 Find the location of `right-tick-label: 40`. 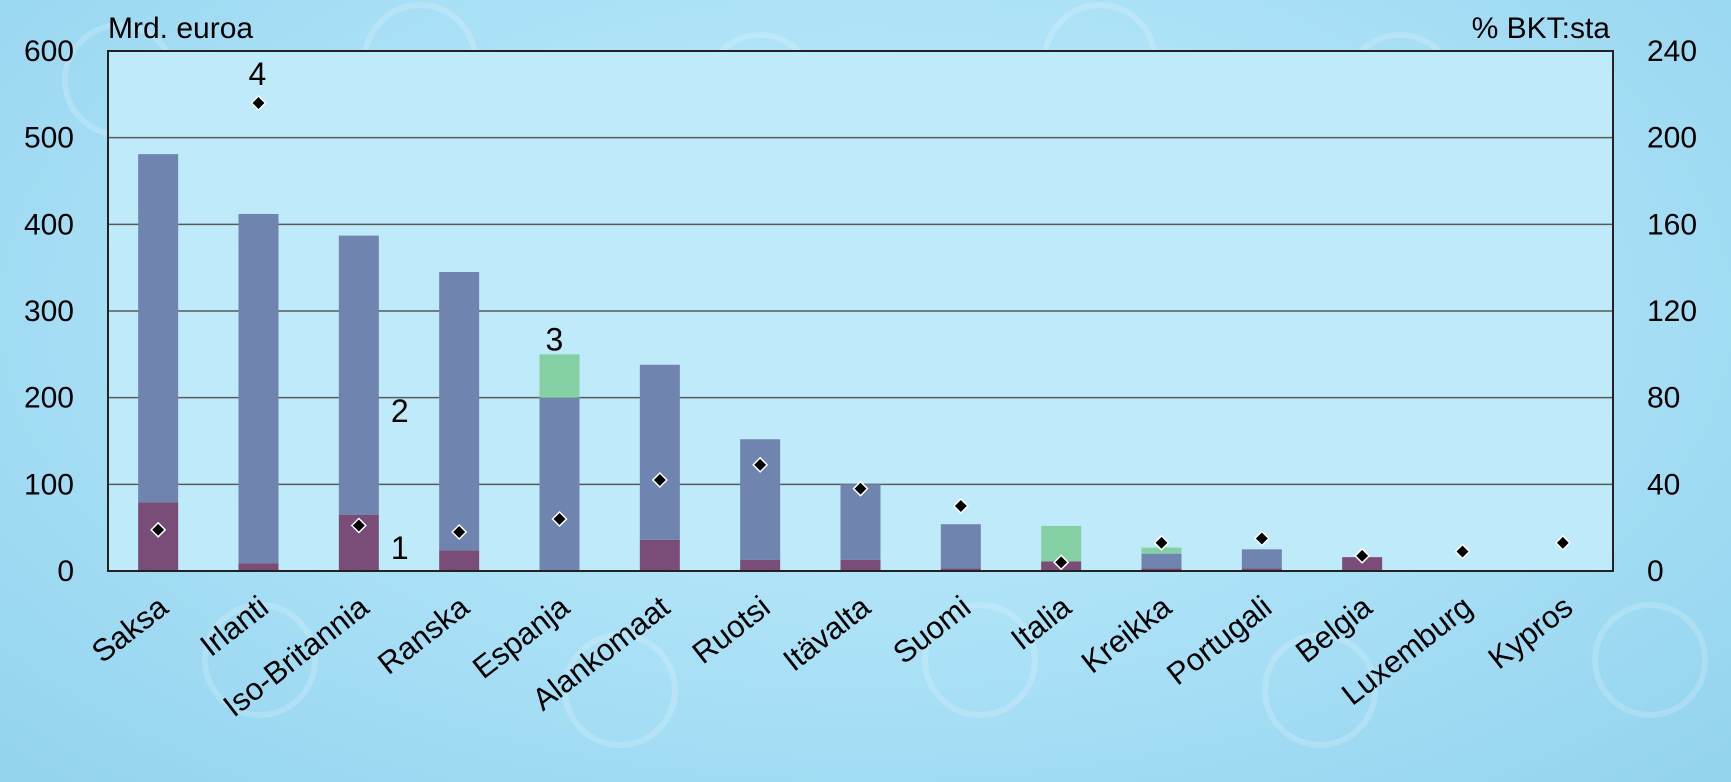

right-tick-label: 40 is located at coordinates (1663, 484).